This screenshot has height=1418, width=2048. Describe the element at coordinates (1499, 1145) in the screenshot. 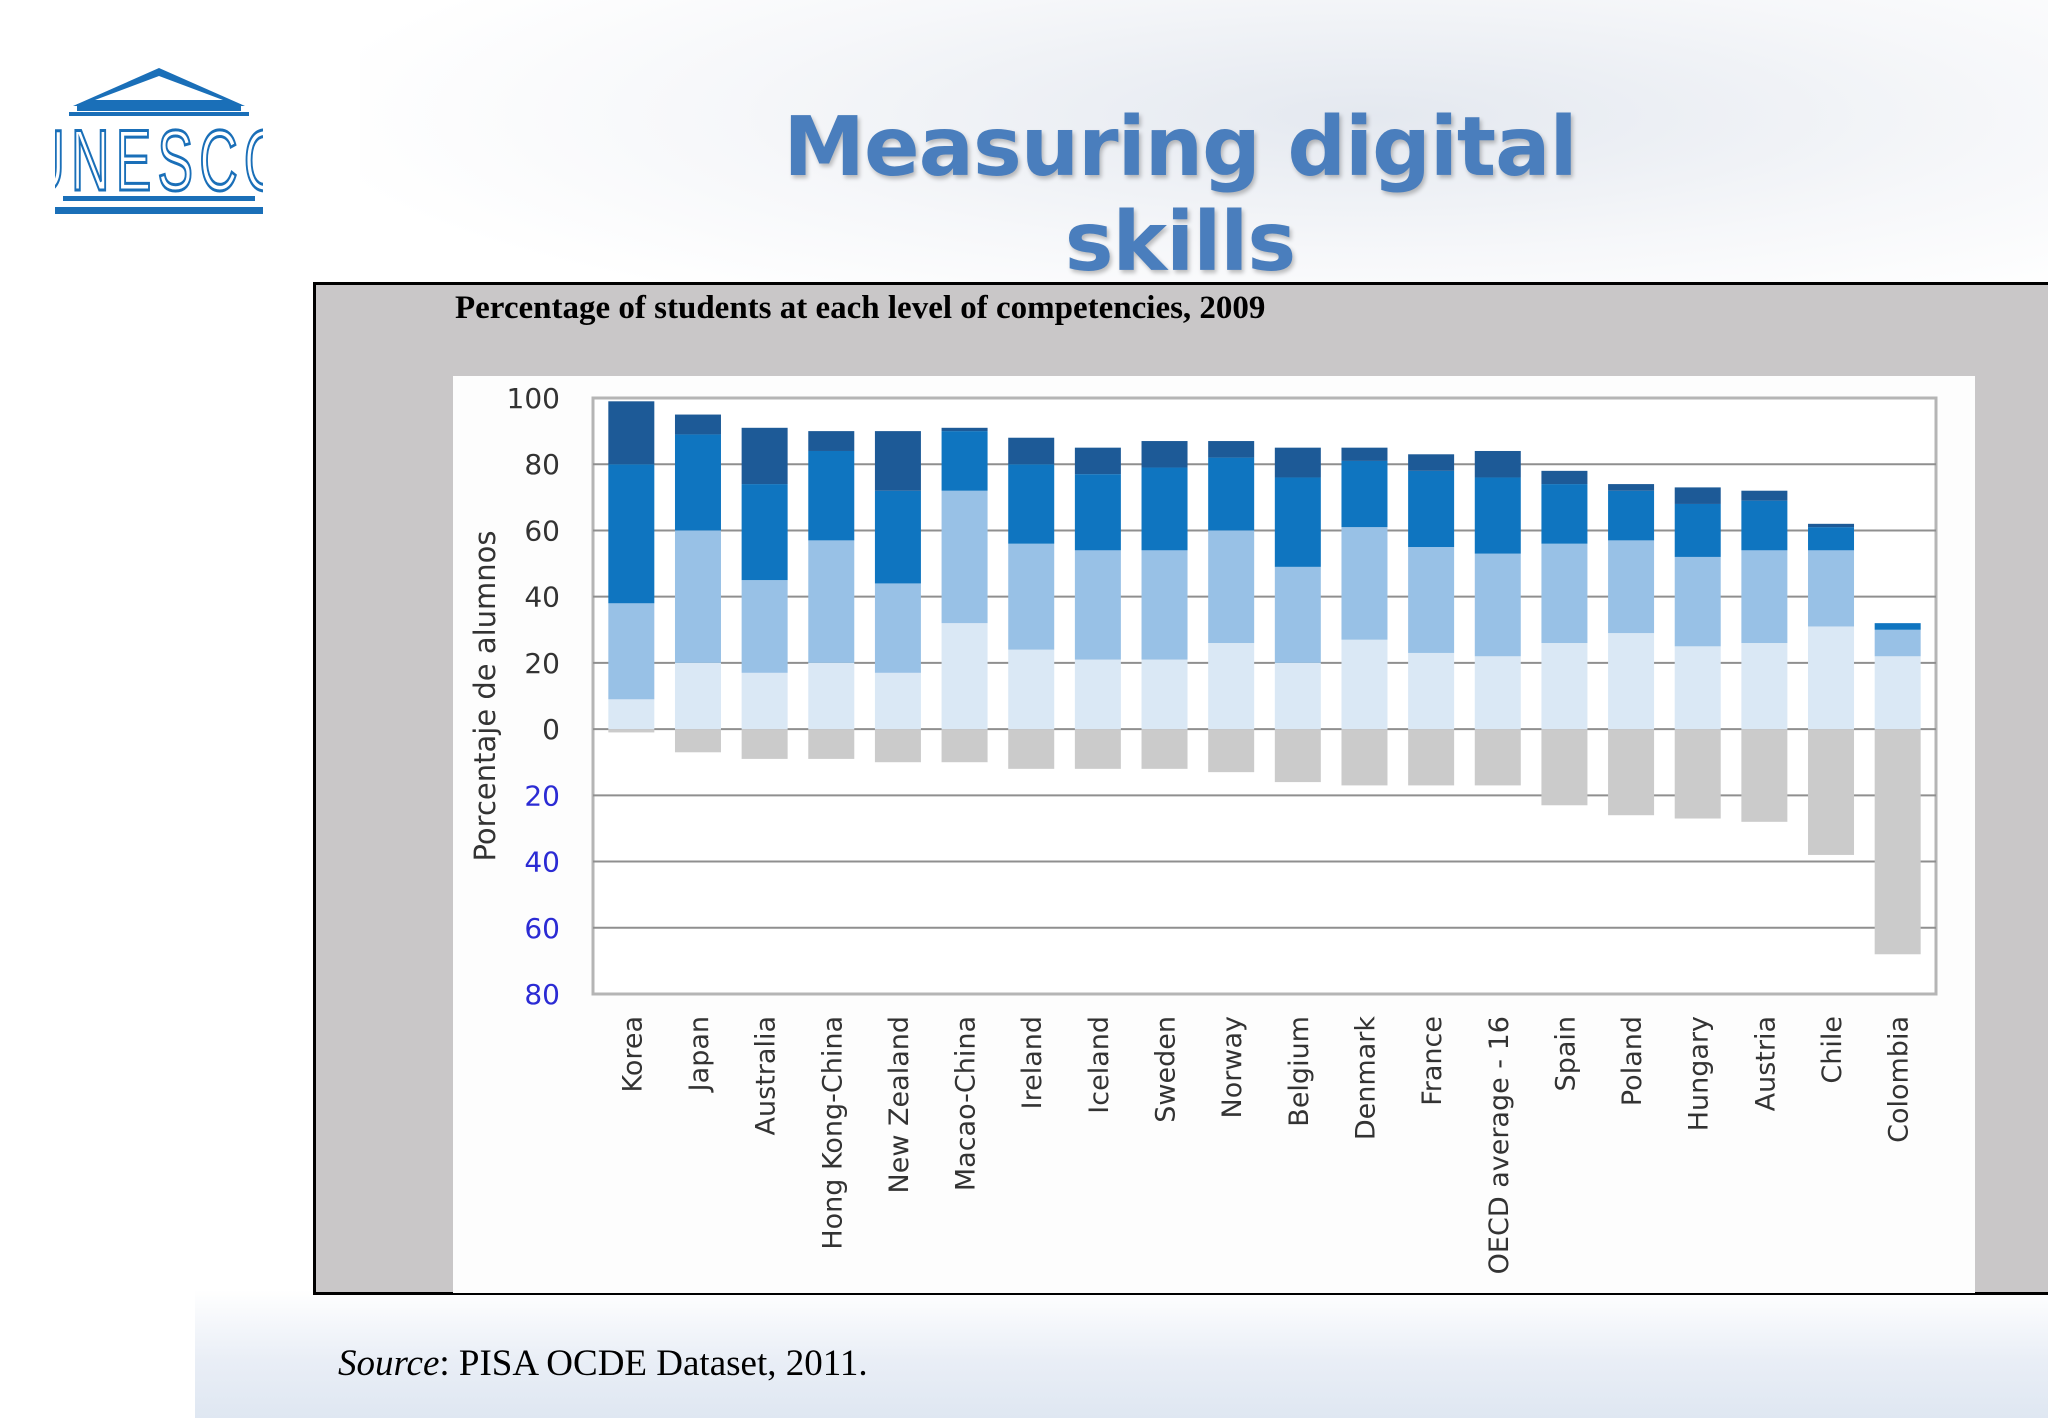

I see `x-tick-label: OECD average - 16` at that location.